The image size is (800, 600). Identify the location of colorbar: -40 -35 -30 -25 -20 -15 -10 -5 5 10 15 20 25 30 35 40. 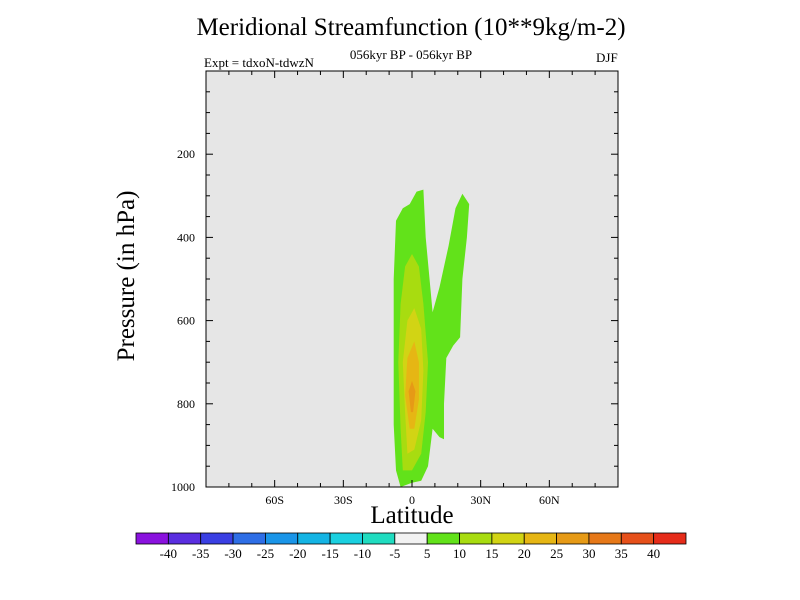
(411, 546).